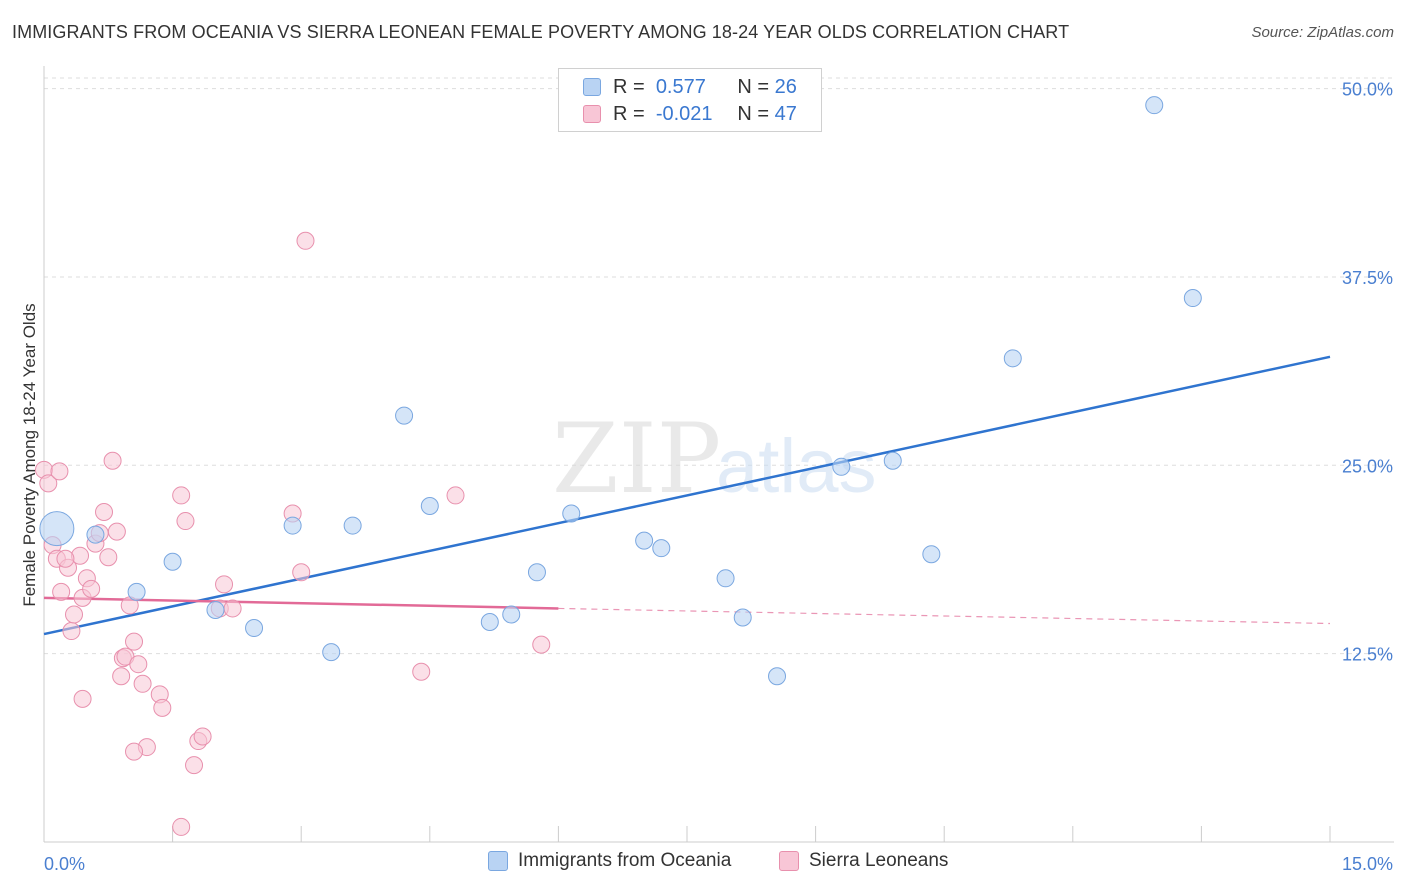 This screenshot has height=892, width=1406. I want to click on legend-swatch-blue, so click(592, 87).